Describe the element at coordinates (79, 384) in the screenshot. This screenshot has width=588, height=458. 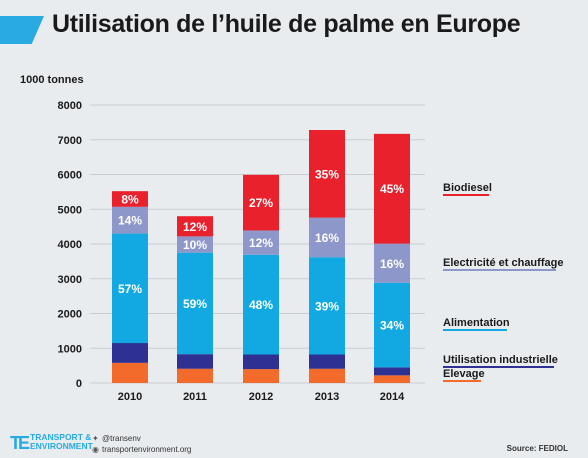
I see `y-tick-label: 0` at that location.